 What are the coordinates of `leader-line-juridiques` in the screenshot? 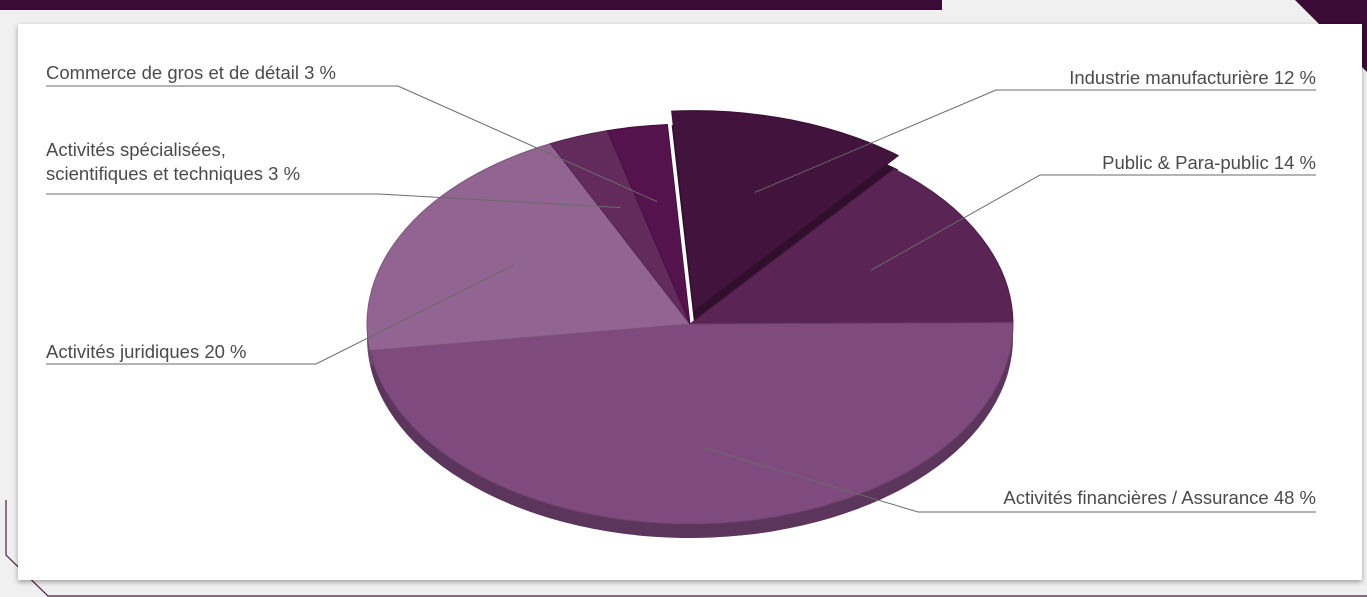 It's located at (280, 314).